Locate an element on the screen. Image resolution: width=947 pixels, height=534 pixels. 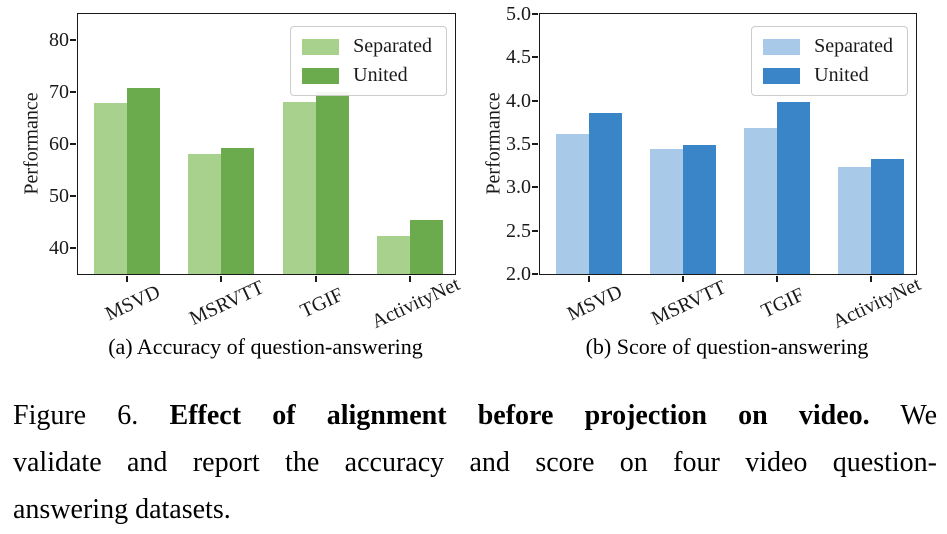
subfigure-a-caption: (a) Accuracy of question-answering is located at coordinates (265, 346).